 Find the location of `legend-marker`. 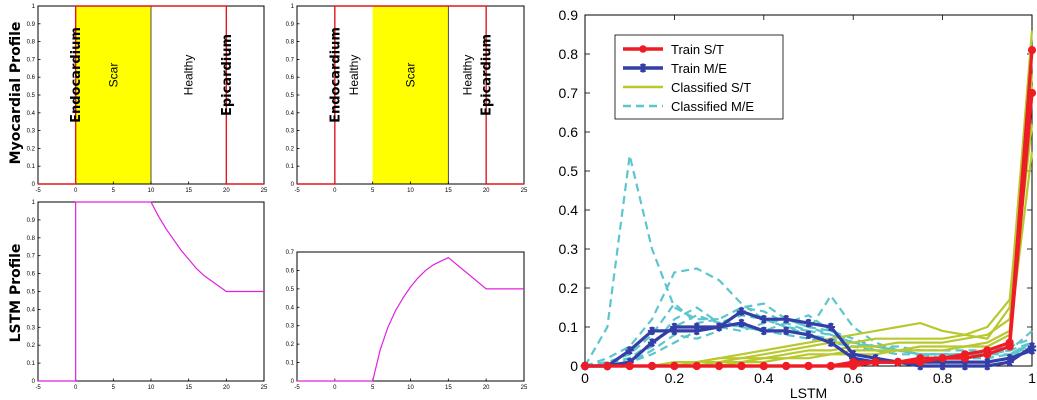

legend-marker is located at coordinates (643, 68).